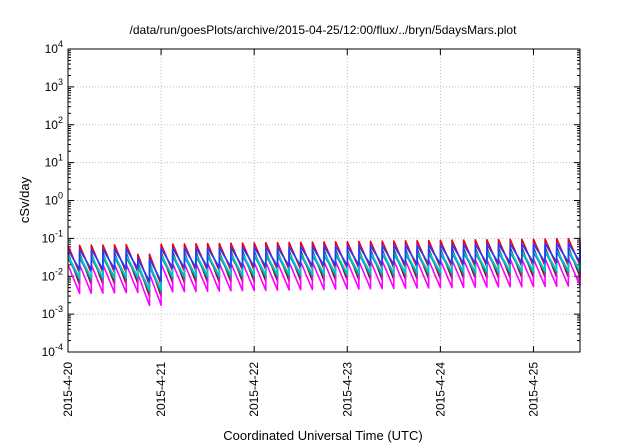 This screenshot has height=448, width=640. I want to click on y-tick-label: 10¹, so click(54, 161).